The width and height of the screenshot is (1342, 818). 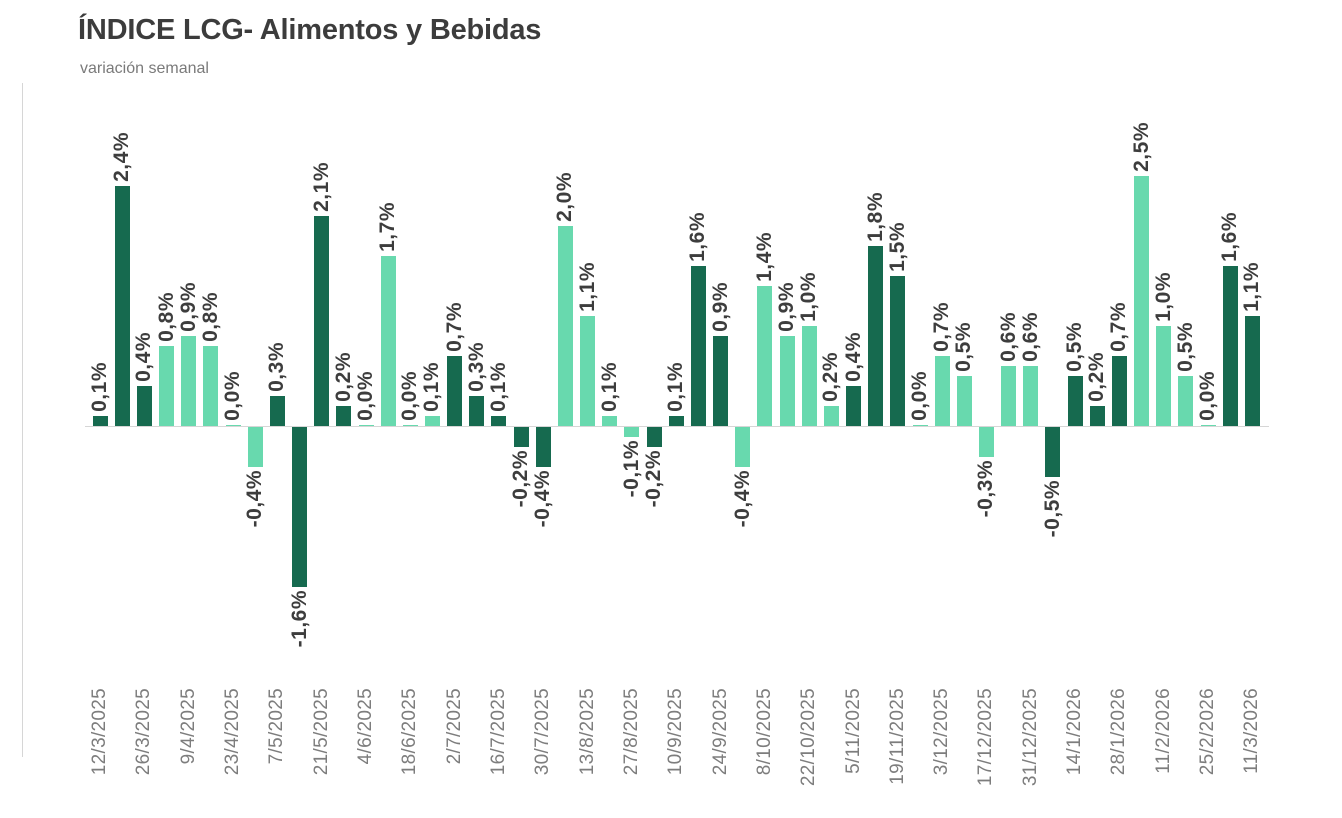 What do you see at coordinates (410, 732) in the screenshot?
I see `x-tick-label: 18/6/2025` at bounding box center [410, 732].